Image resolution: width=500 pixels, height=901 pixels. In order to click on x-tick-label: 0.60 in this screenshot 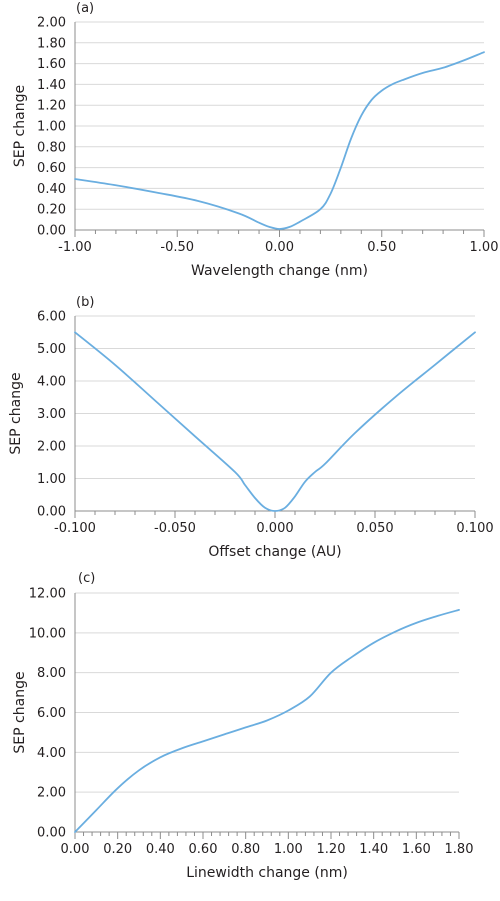, I will do `click(203, 849)`.